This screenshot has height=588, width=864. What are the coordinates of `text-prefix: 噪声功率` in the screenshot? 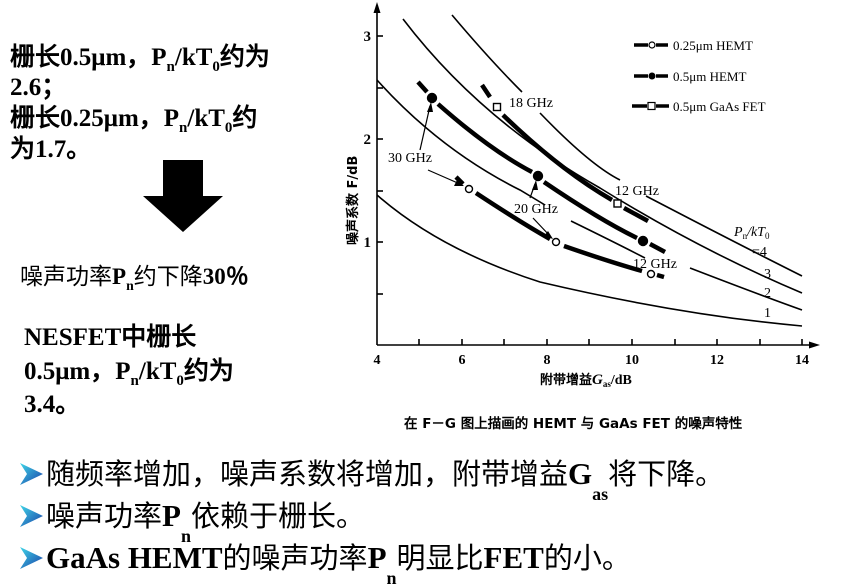 It's located at (66, 277).